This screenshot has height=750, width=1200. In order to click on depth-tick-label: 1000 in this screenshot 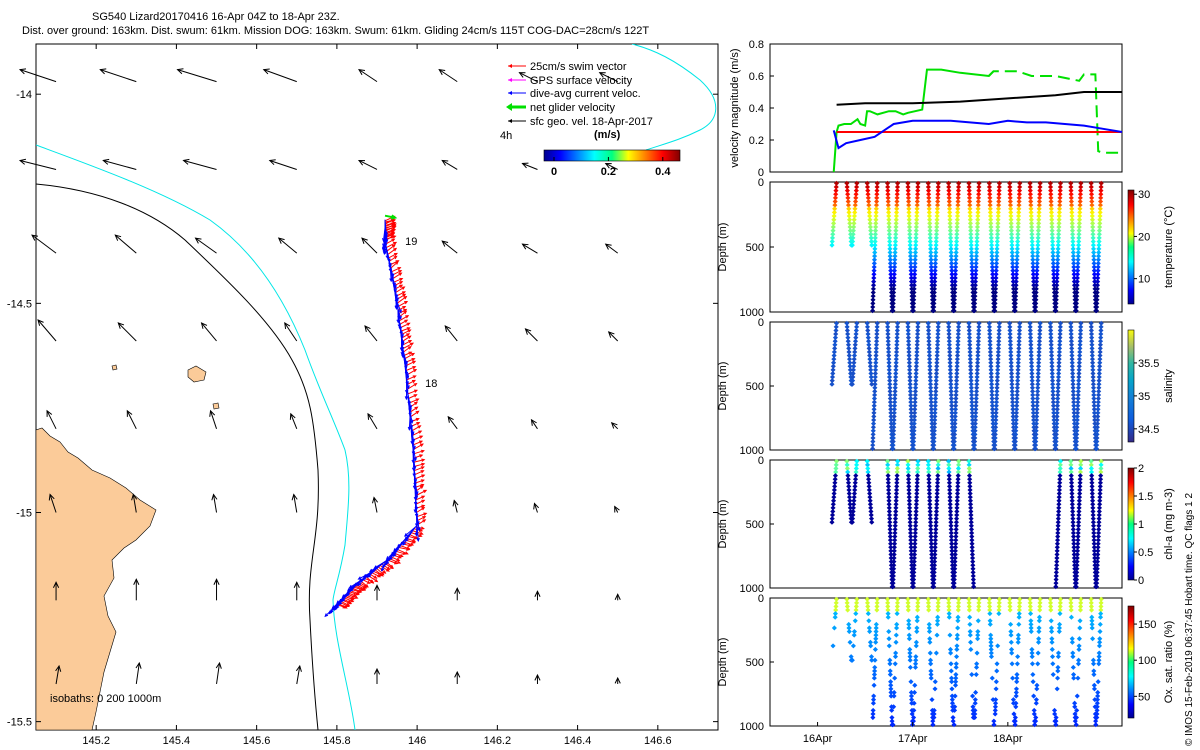, I will do `click(752, 727)`.